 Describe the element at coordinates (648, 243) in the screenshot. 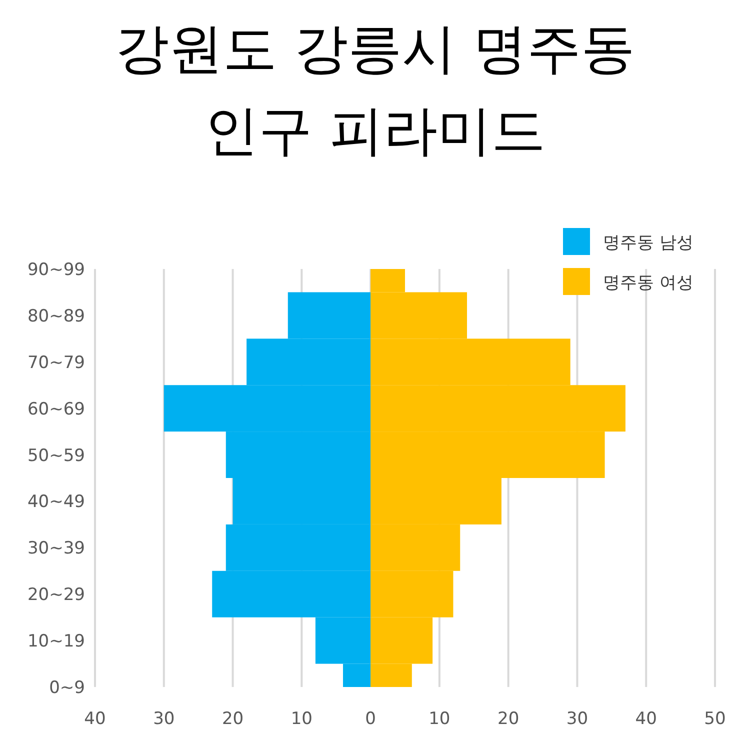

I see `legend-label: 명주동 남성` at that location.